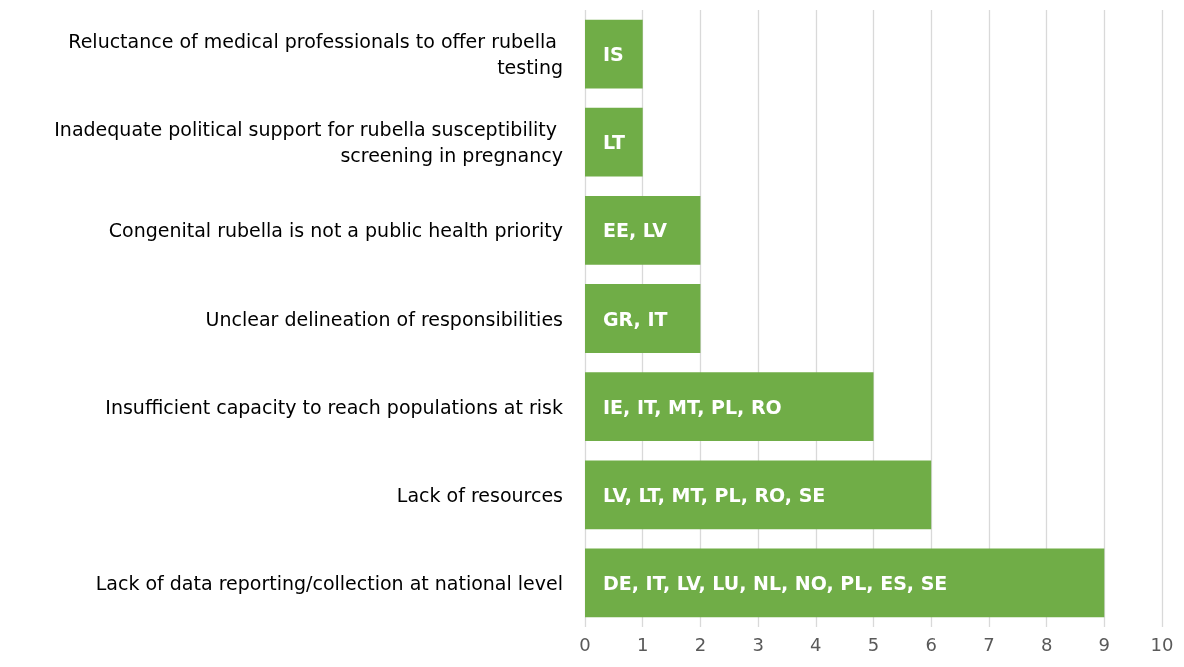 The height and width of the screenshot is (667, 1184). What do you see at coordinates (775, 582) in the screenshot?
I see `data-label: DE, IT, LV, LU, NL, NO, PL, ES, SE` at bounding box center [775, 582].